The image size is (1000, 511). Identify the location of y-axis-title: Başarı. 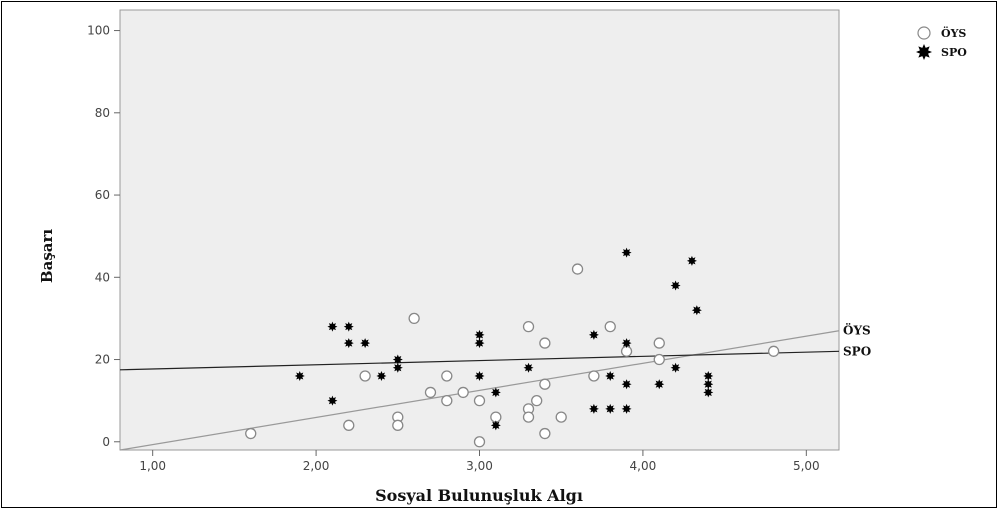
(47, 256).